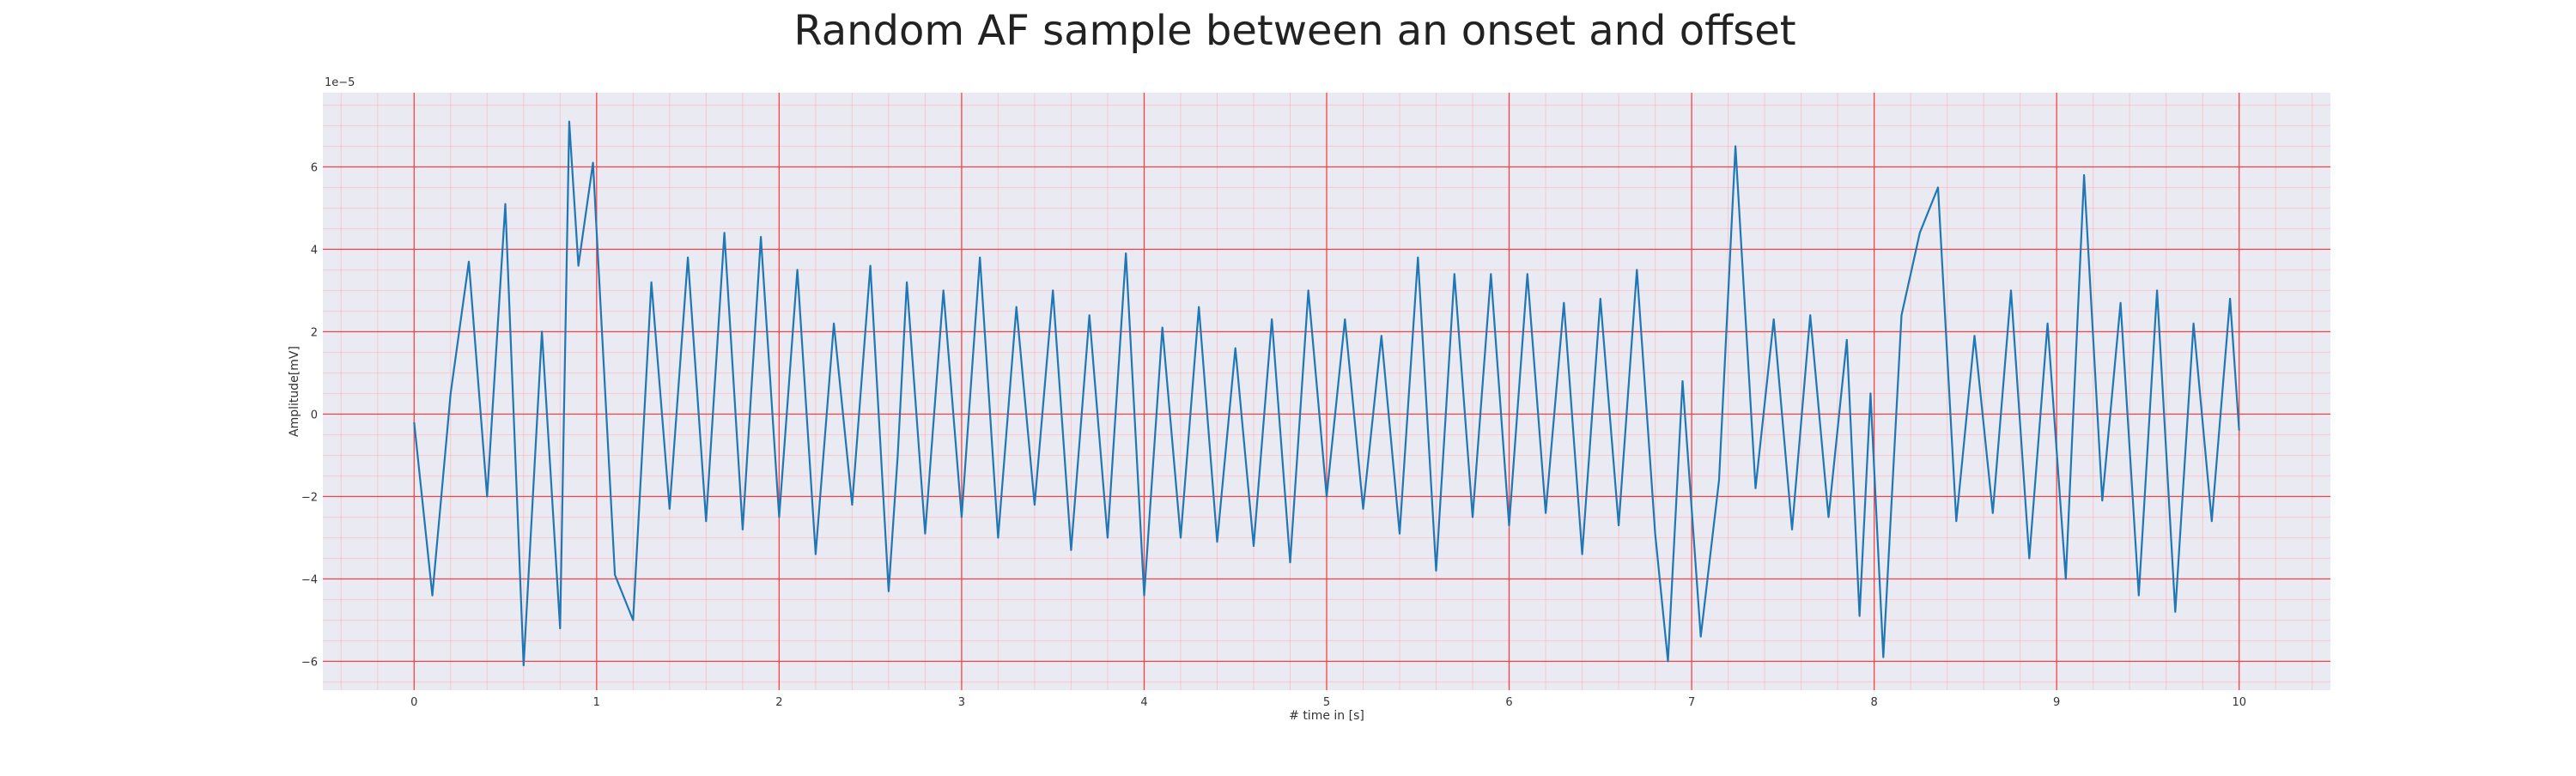 Image resolution: width=2576 pixels, height=776 pixels. I want to click on y-axis-offset-label: 1e−5, so click(340, 83).